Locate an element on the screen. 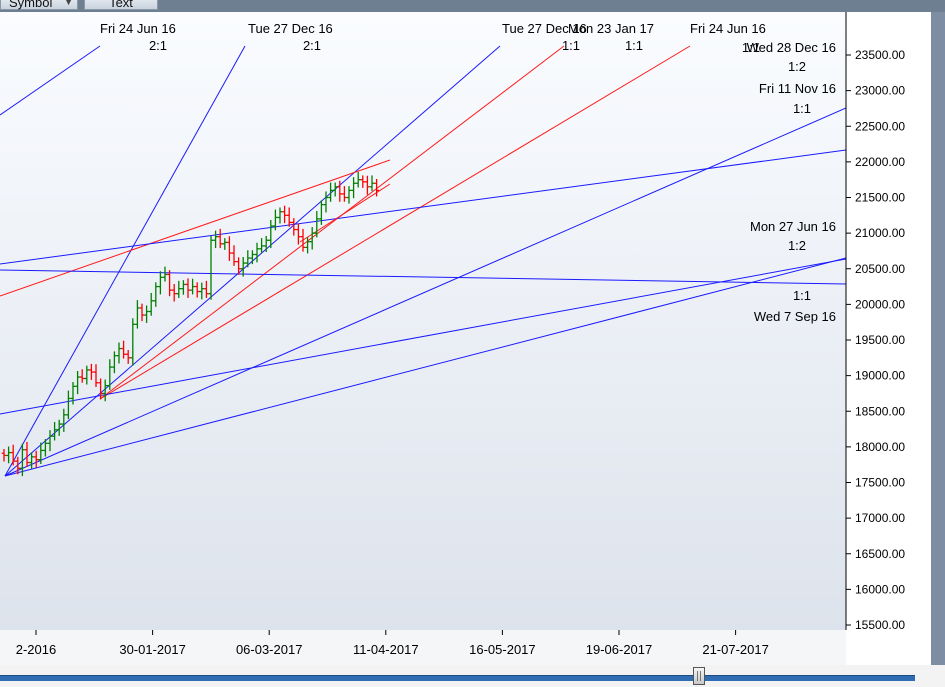 Image resolution: width=945 pixels, height=687 pixels. horizontal-scrollbar is located at coordinates (472, 676).